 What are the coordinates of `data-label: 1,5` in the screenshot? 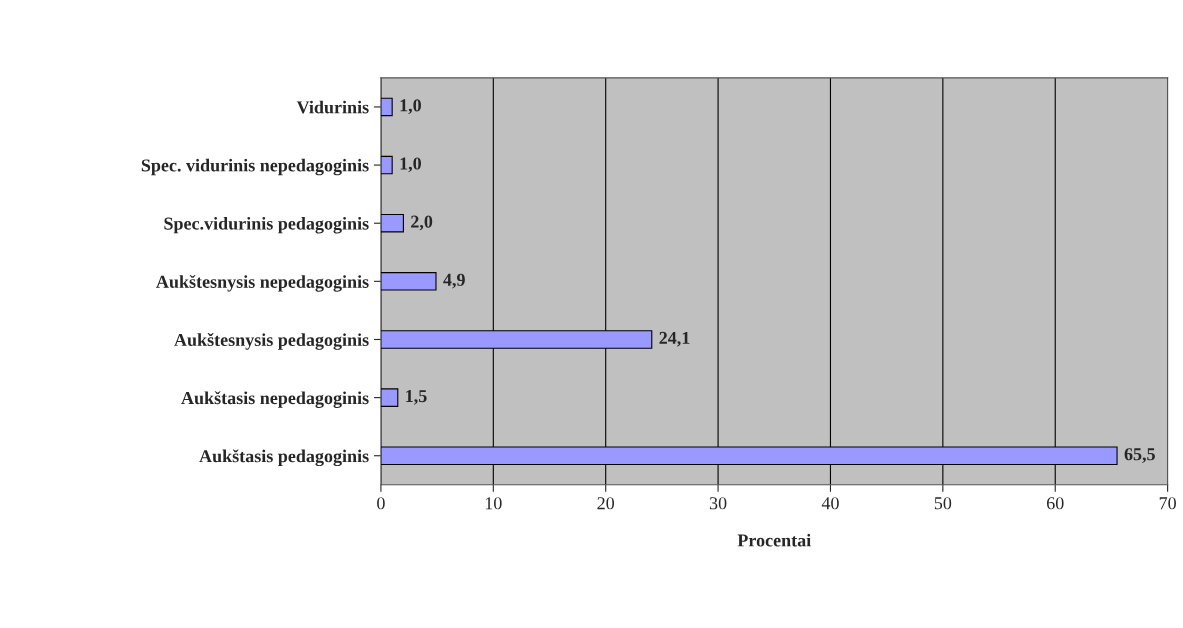 It's located at (416, 397).